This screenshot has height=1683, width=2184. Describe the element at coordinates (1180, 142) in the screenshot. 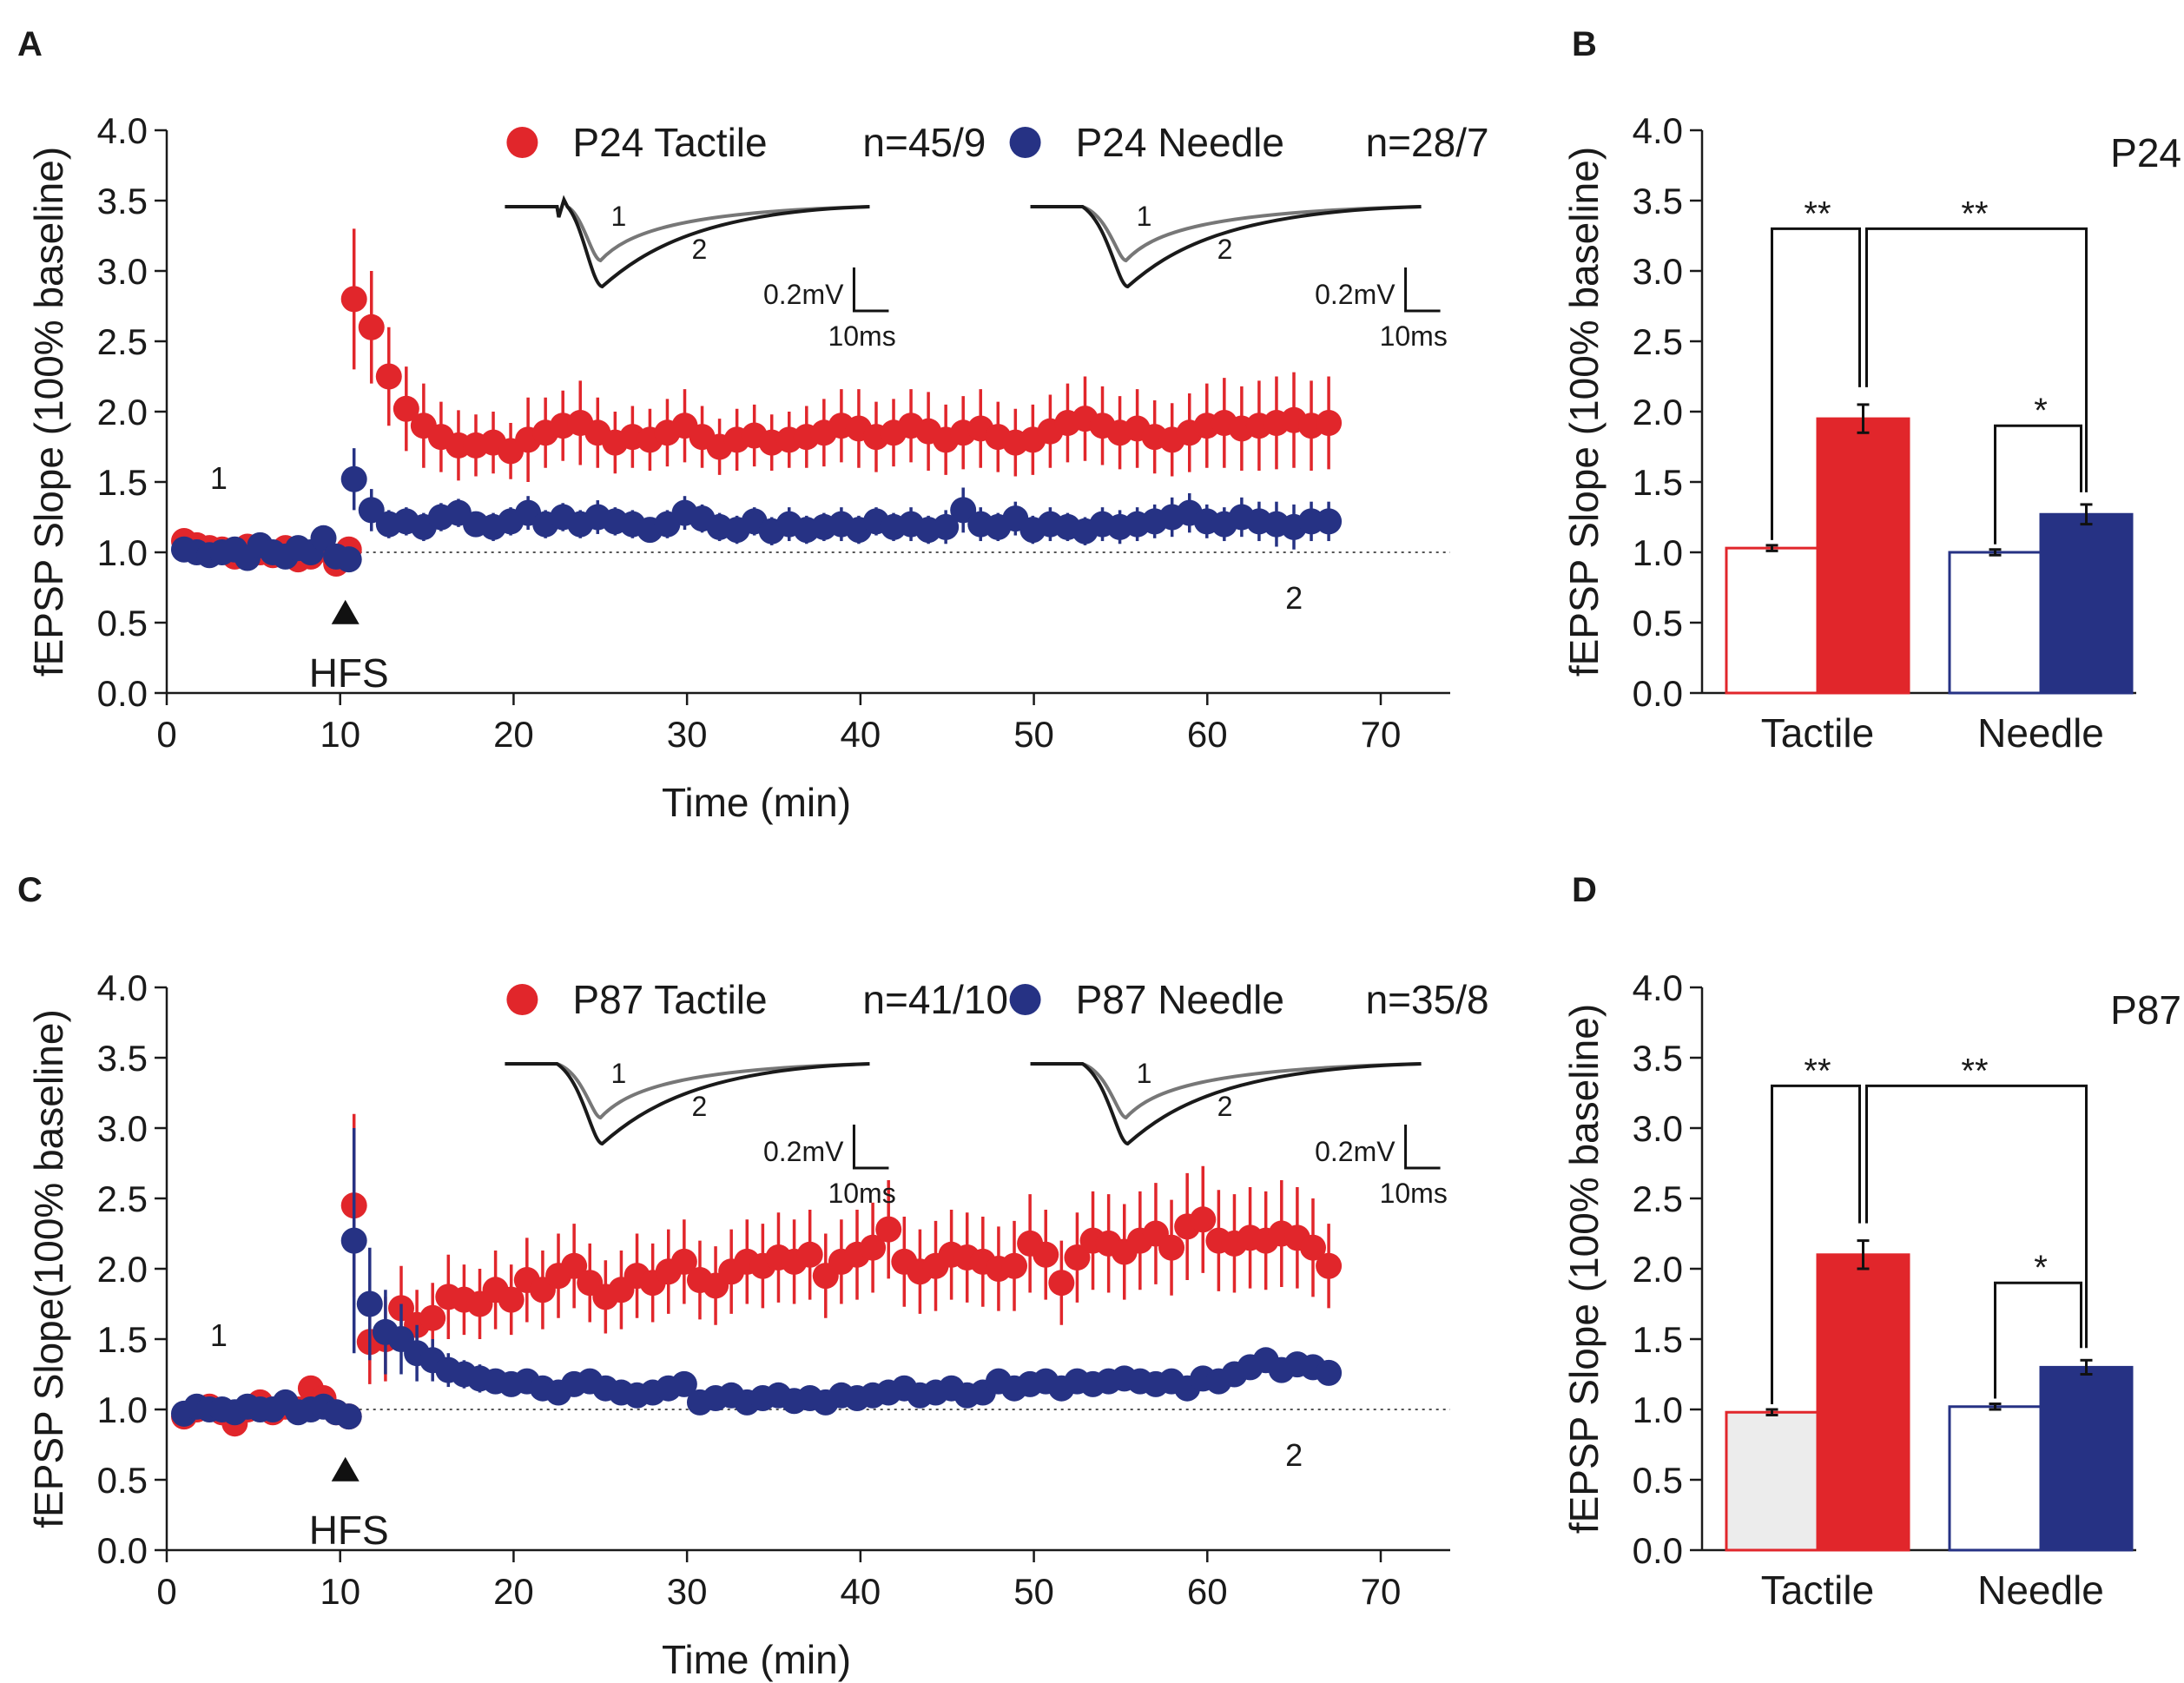

I see `legend-label: P24 Needle` at that location.